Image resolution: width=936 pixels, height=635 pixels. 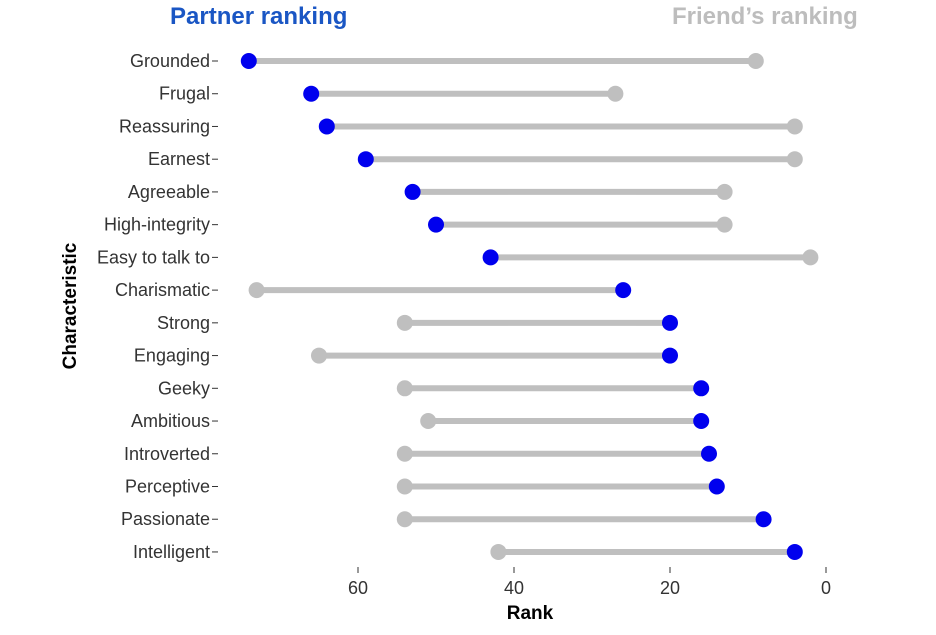 What do you see at coordinates (468, 552) in the screenshot?
I see `row-intelligent: Intelligent` at bounding box center [468, 552].